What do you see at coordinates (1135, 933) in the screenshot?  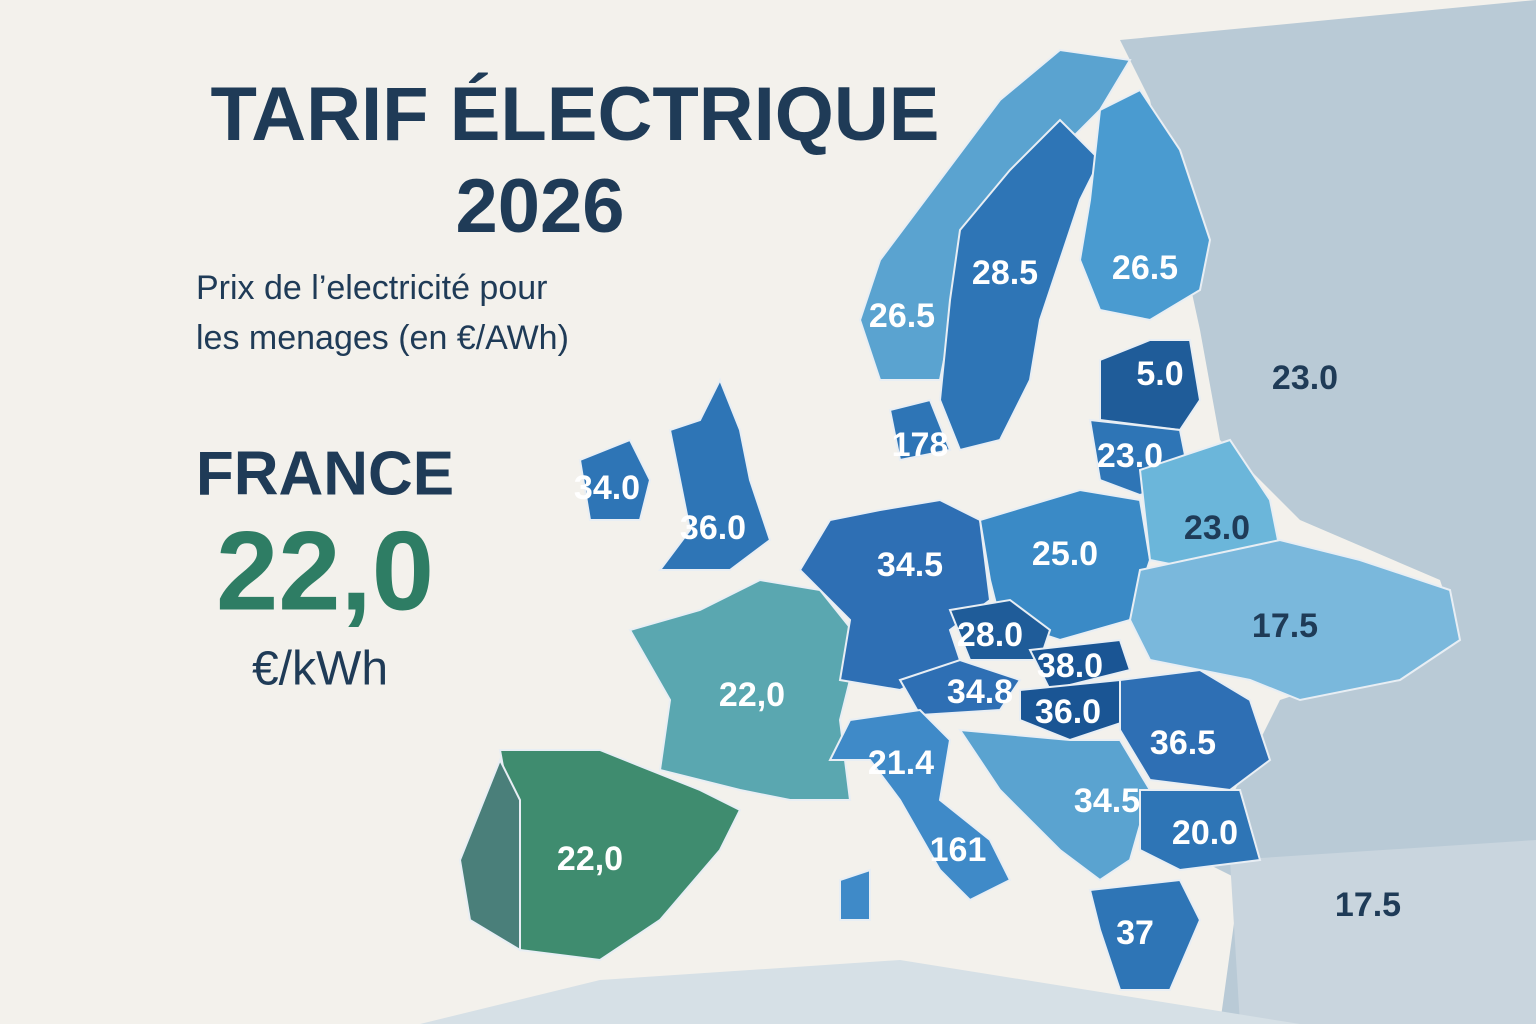 I see `region-label: 37` at bounding box center [1135, 933].